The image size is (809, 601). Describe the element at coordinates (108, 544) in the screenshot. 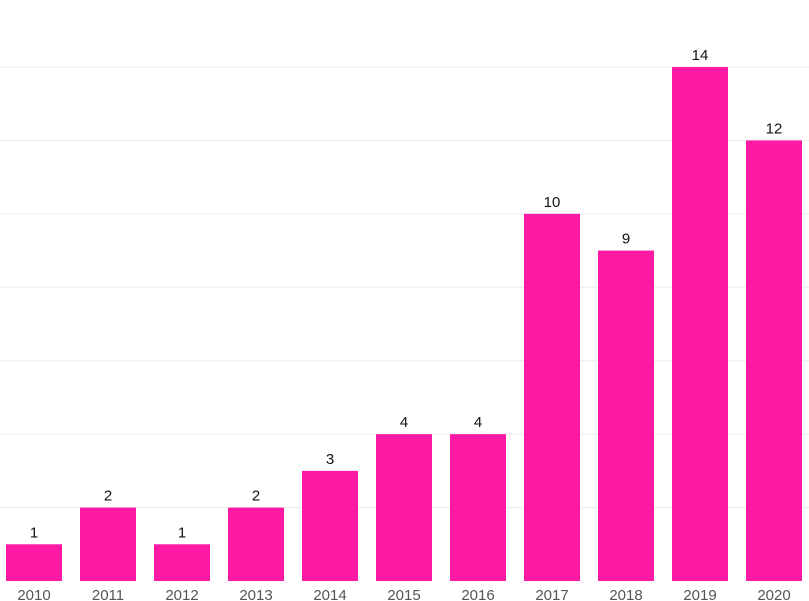

I see `bar-2011` at that location.